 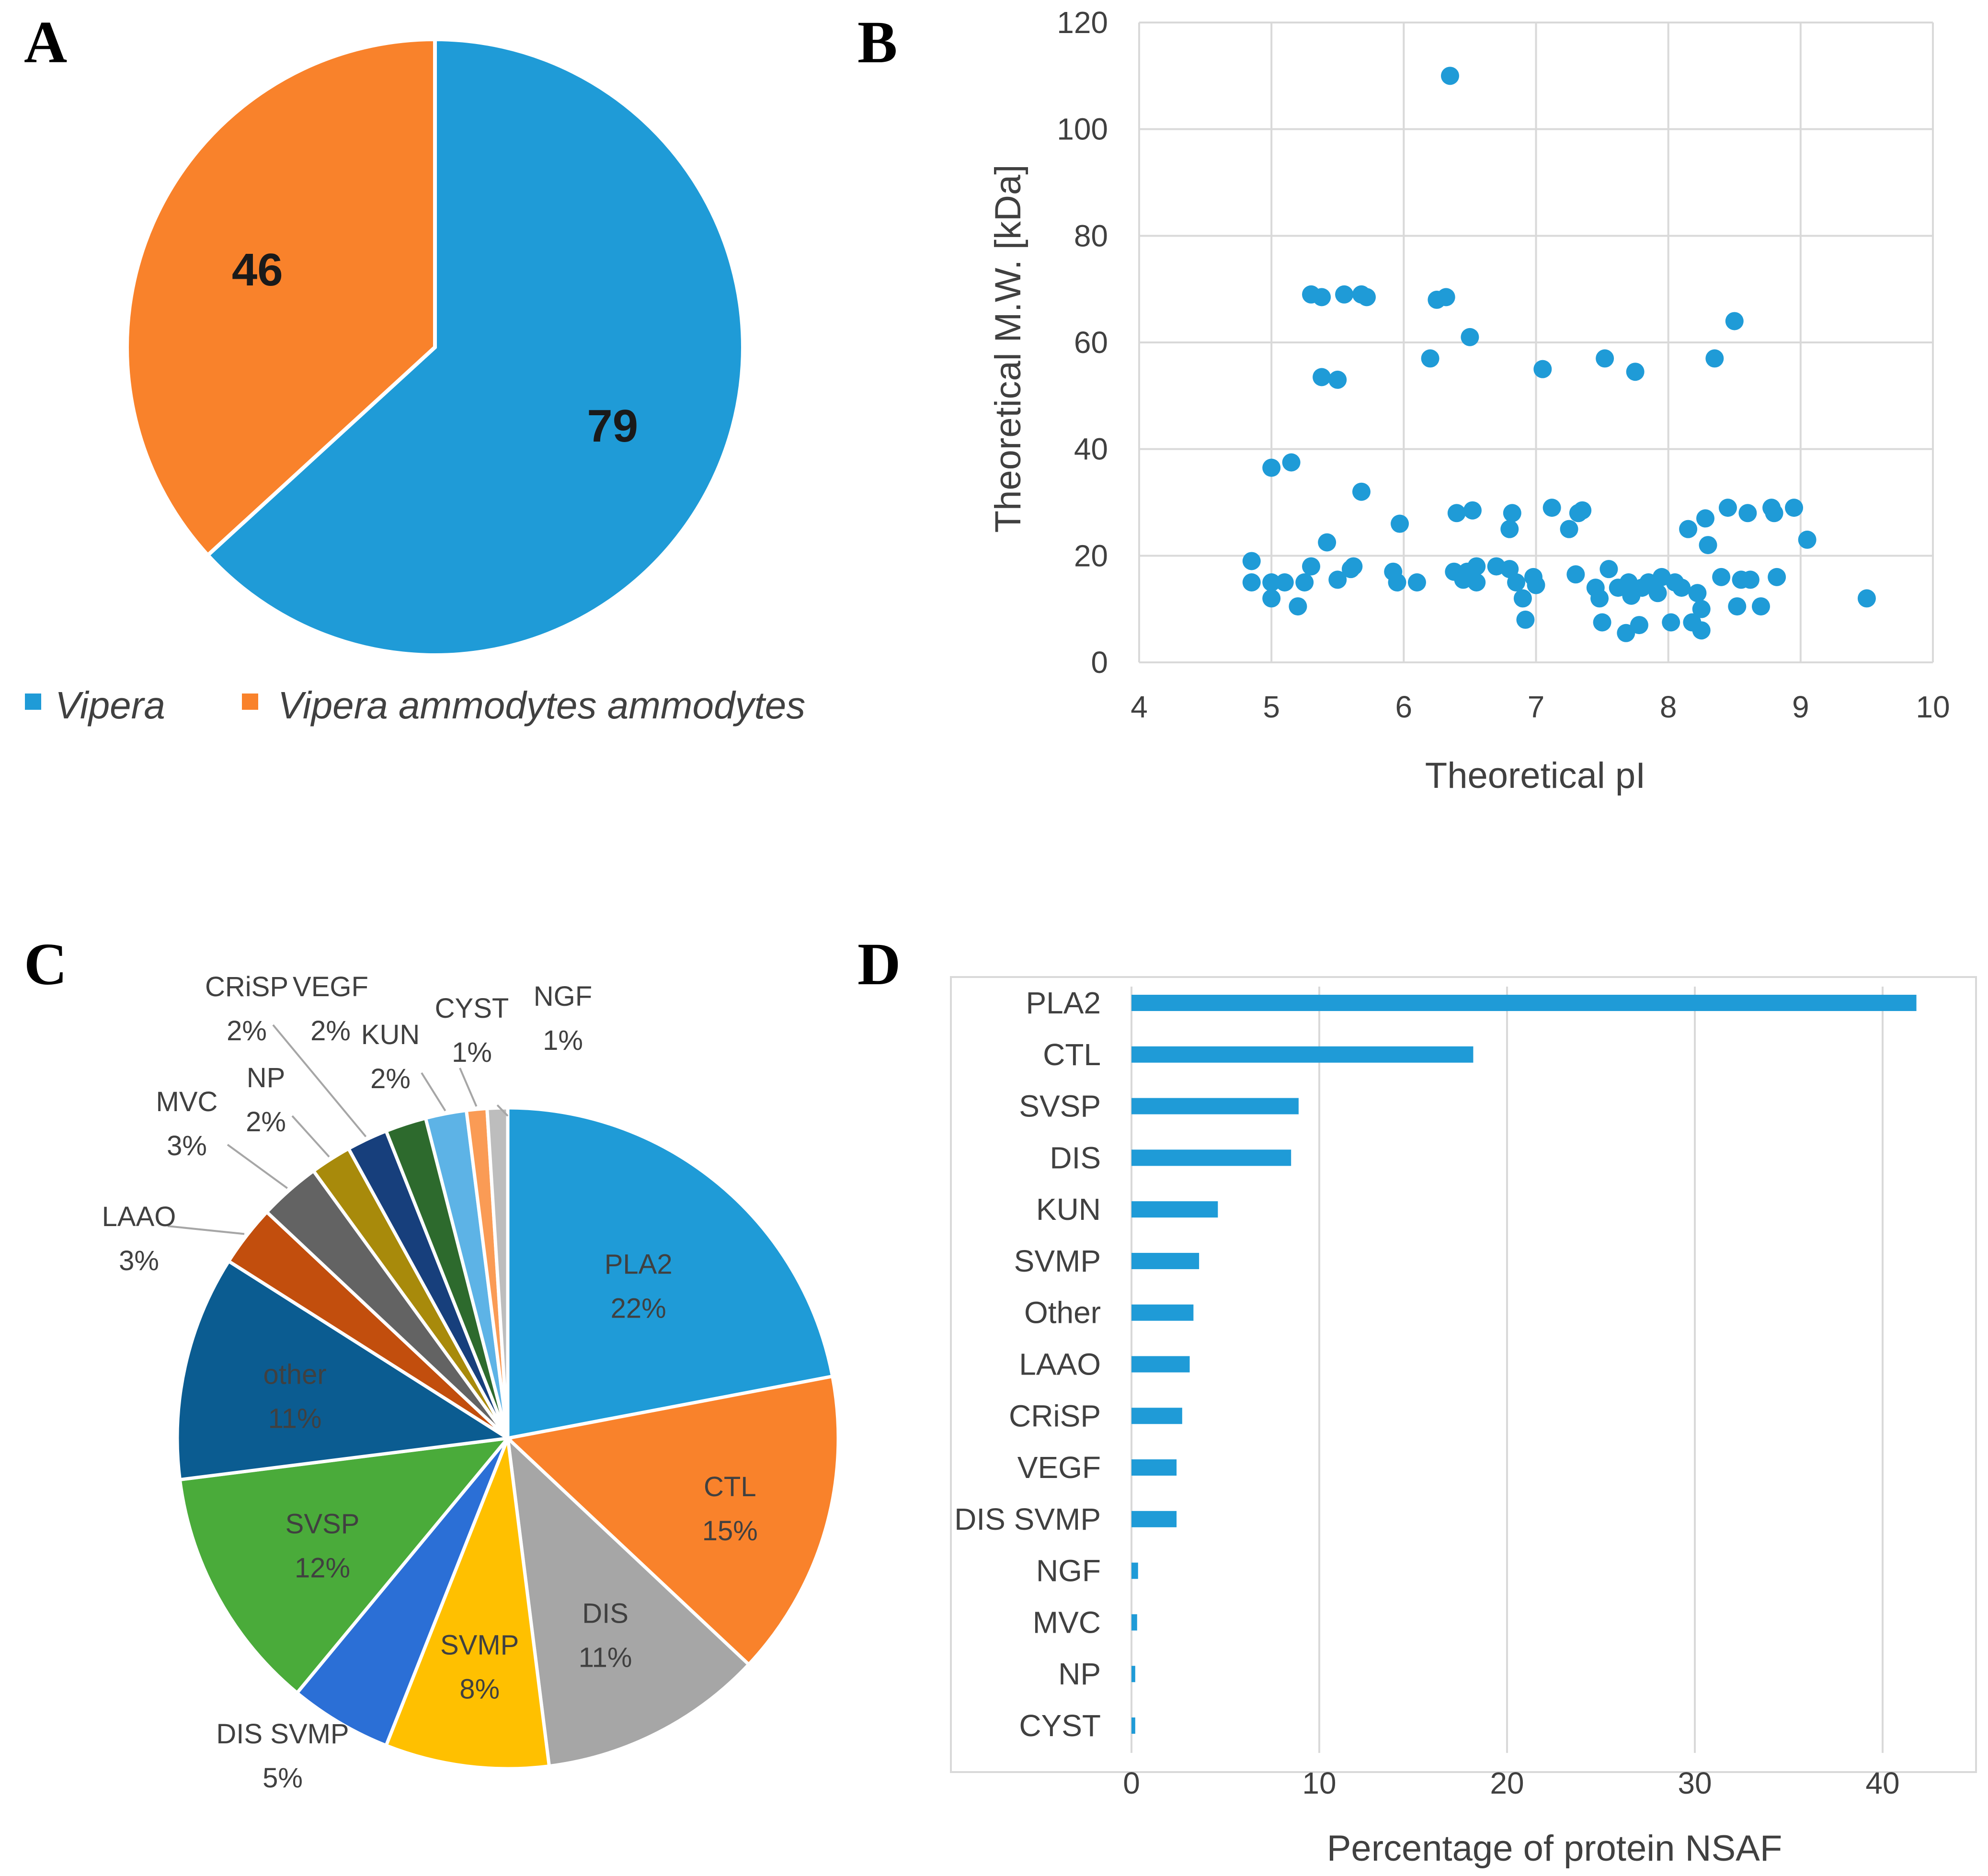 What do you see at coordinates (1882, 1783) in the screenshot?
I see `bar-x-tick-label: 40` at bounding box center [1882, 1783].